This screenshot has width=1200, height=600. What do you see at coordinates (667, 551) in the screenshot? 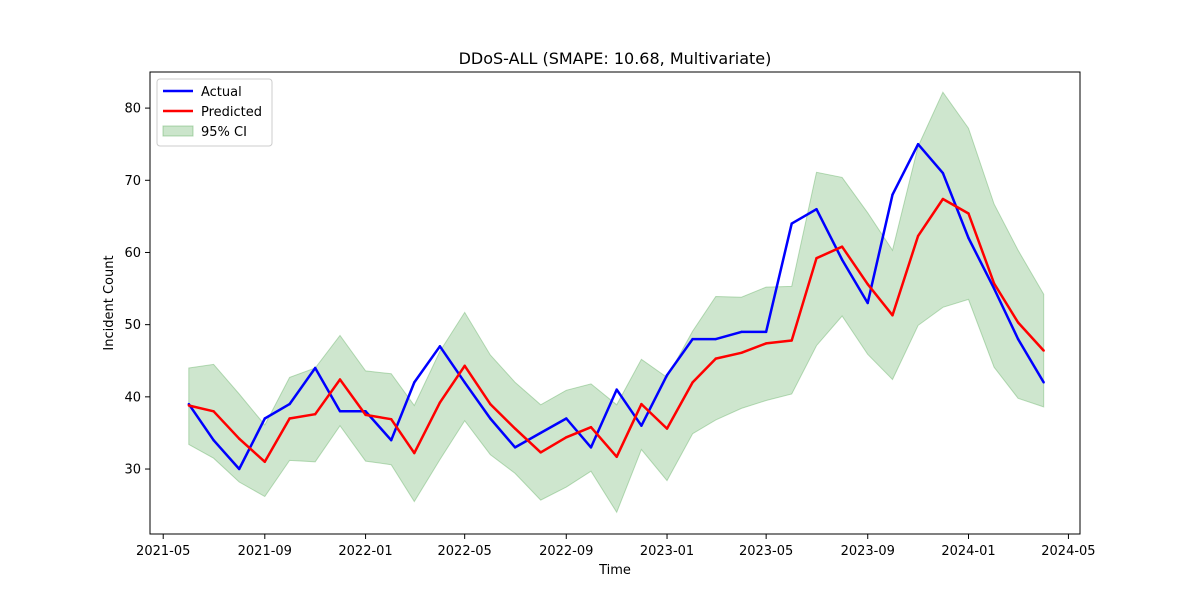
I see `x-tick-label: 2023-01` at bounding box center [667, 551].